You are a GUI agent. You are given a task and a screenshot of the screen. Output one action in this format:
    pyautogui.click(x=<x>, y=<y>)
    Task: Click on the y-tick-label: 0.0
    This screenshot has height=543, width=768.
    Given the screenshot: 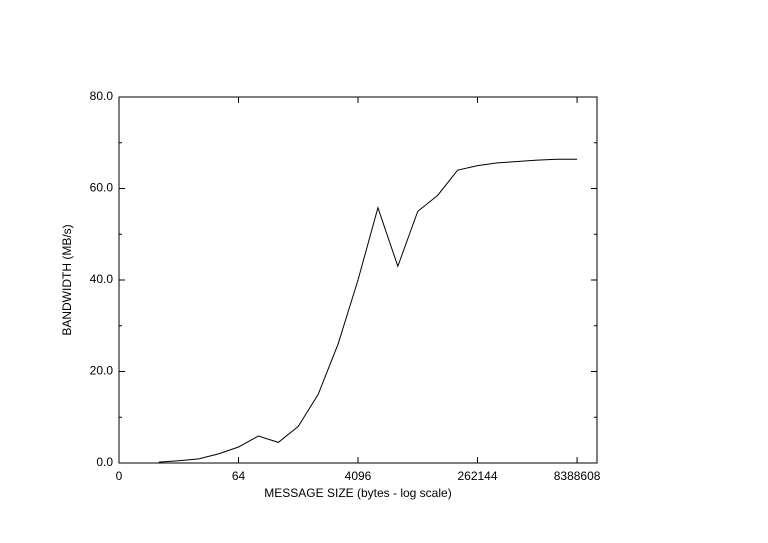 What is the action you would take?
    pyautogui.click(x=104, y=462)
    